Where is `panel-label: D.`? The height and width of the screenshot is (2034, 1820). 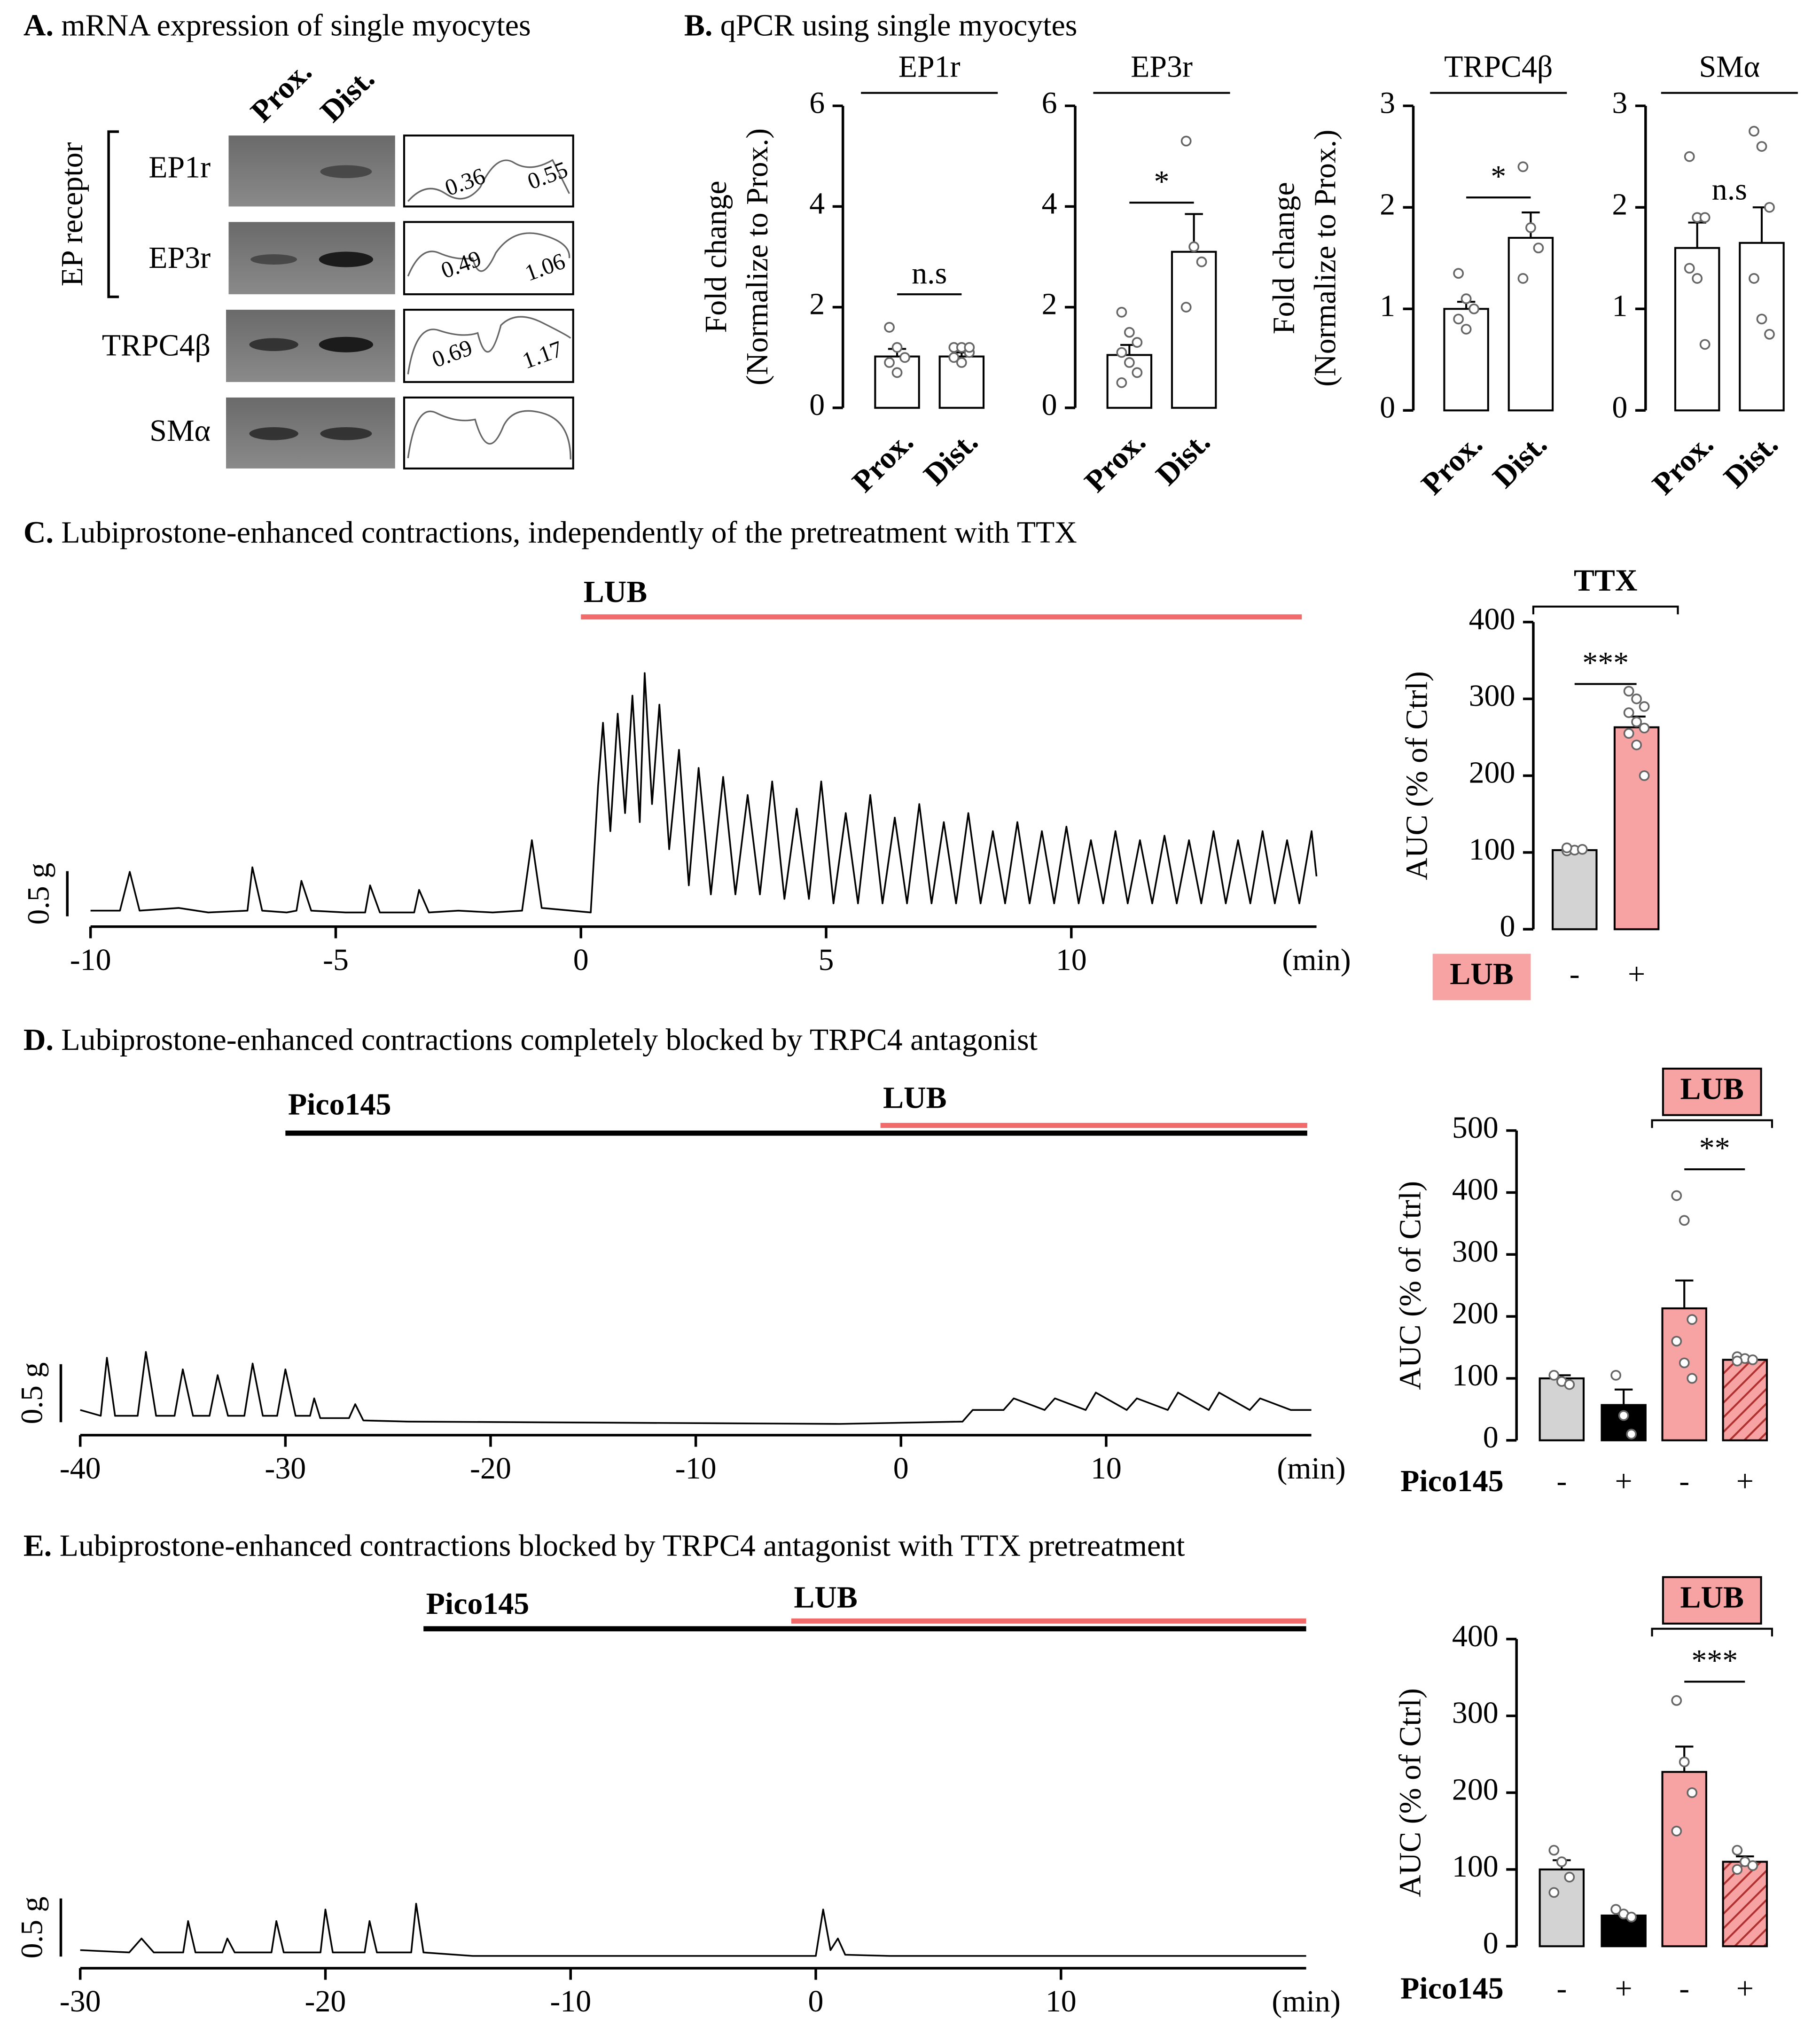
panel-label: D. is located at coordinates (38, 1040).